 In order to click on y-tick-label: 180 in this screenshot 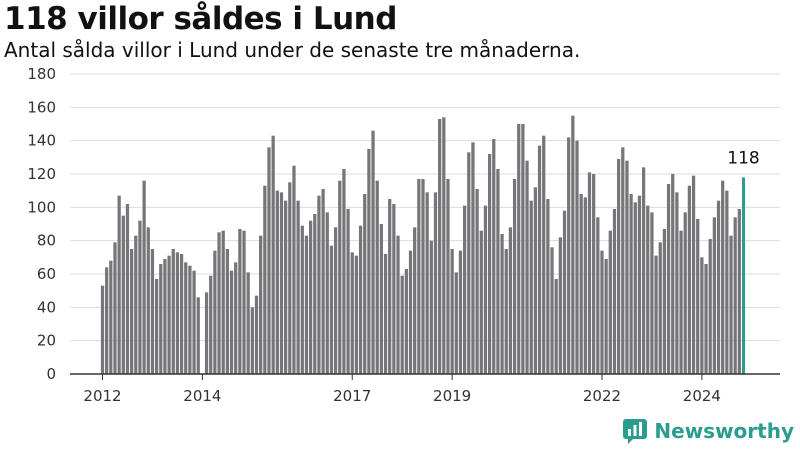, I will do `click(41, 74)`.